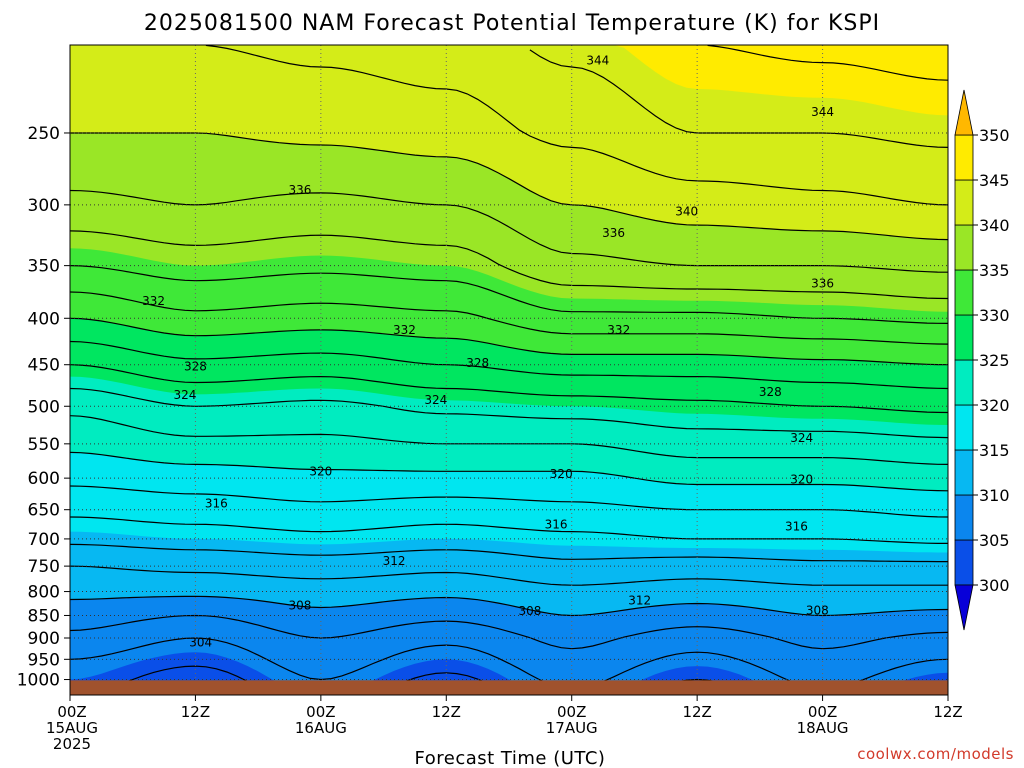 The image size is (1024, 768). What do you see at coordinates (44, 134) in the screenshot?
I see `y-tick-label: 250` at bounding box center [44, 134].